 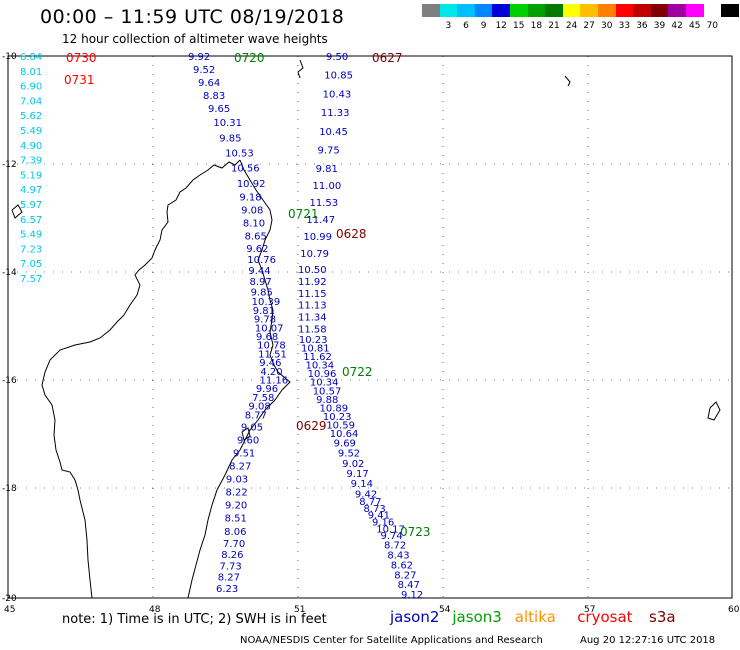 What do you see at coordinates (236, 519) in the screenshot?
I see `wave-height-value: 8.51` at bounding box center [236, 519].